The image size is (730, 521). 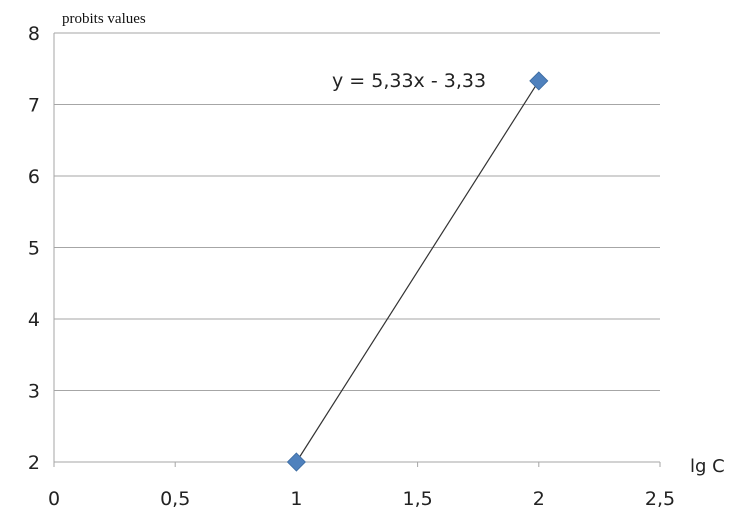 I want to click on trendline-equation: y = 5,33x - 3,33, so click(x=409, y=81).